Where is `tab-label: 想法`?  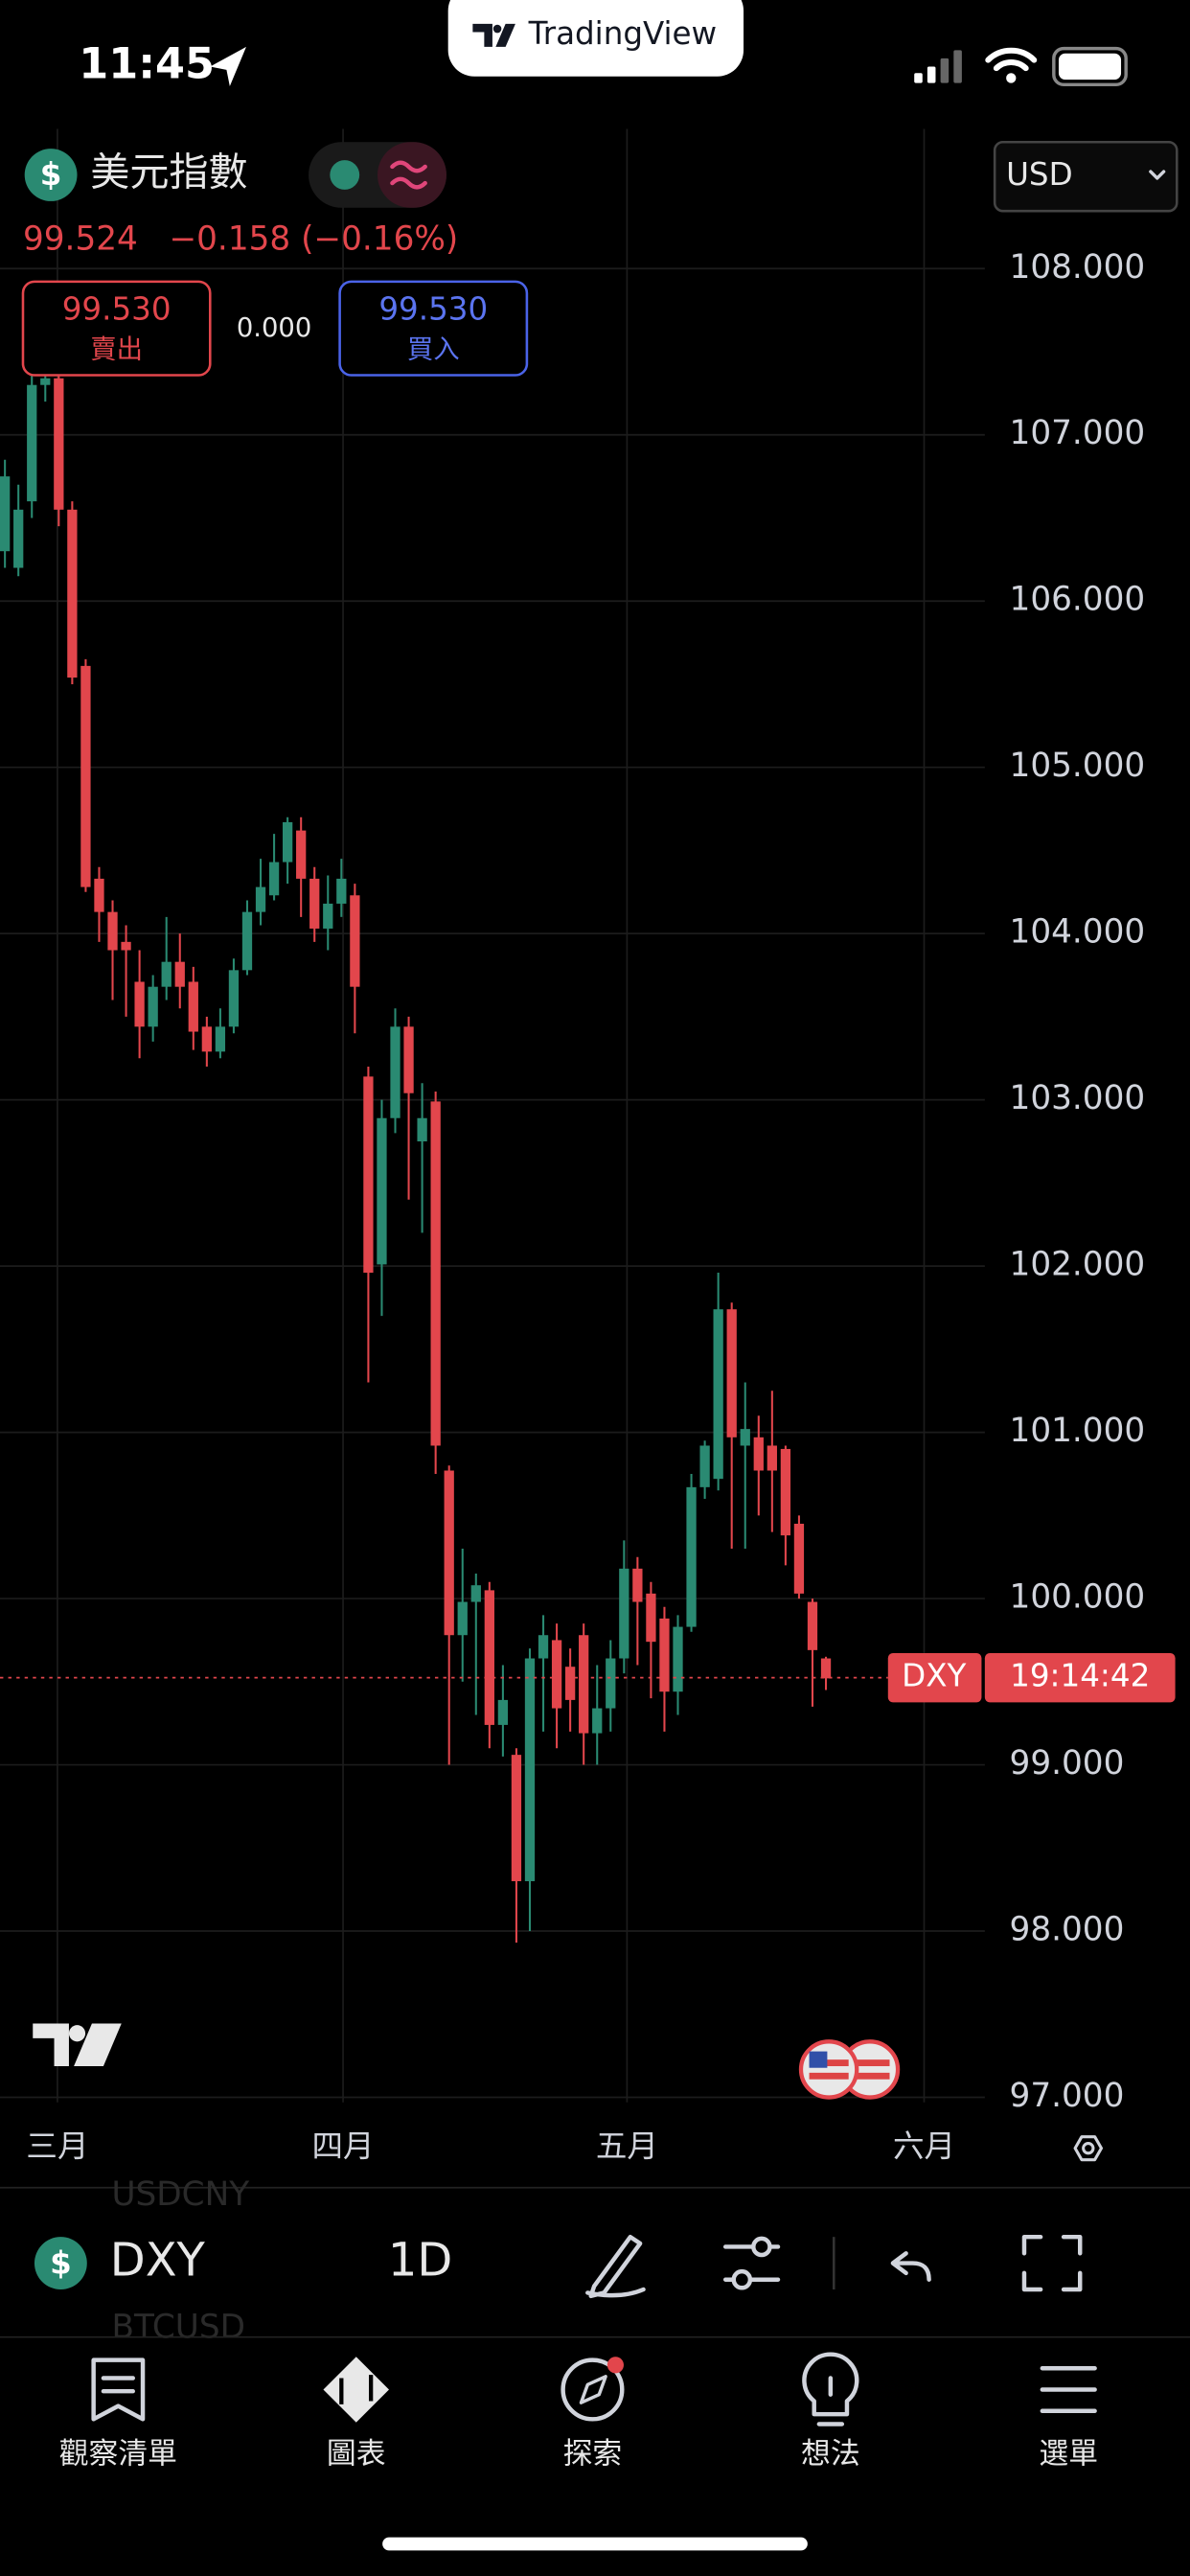 tab-label: 想法 is located at coordinates (831, 2454).